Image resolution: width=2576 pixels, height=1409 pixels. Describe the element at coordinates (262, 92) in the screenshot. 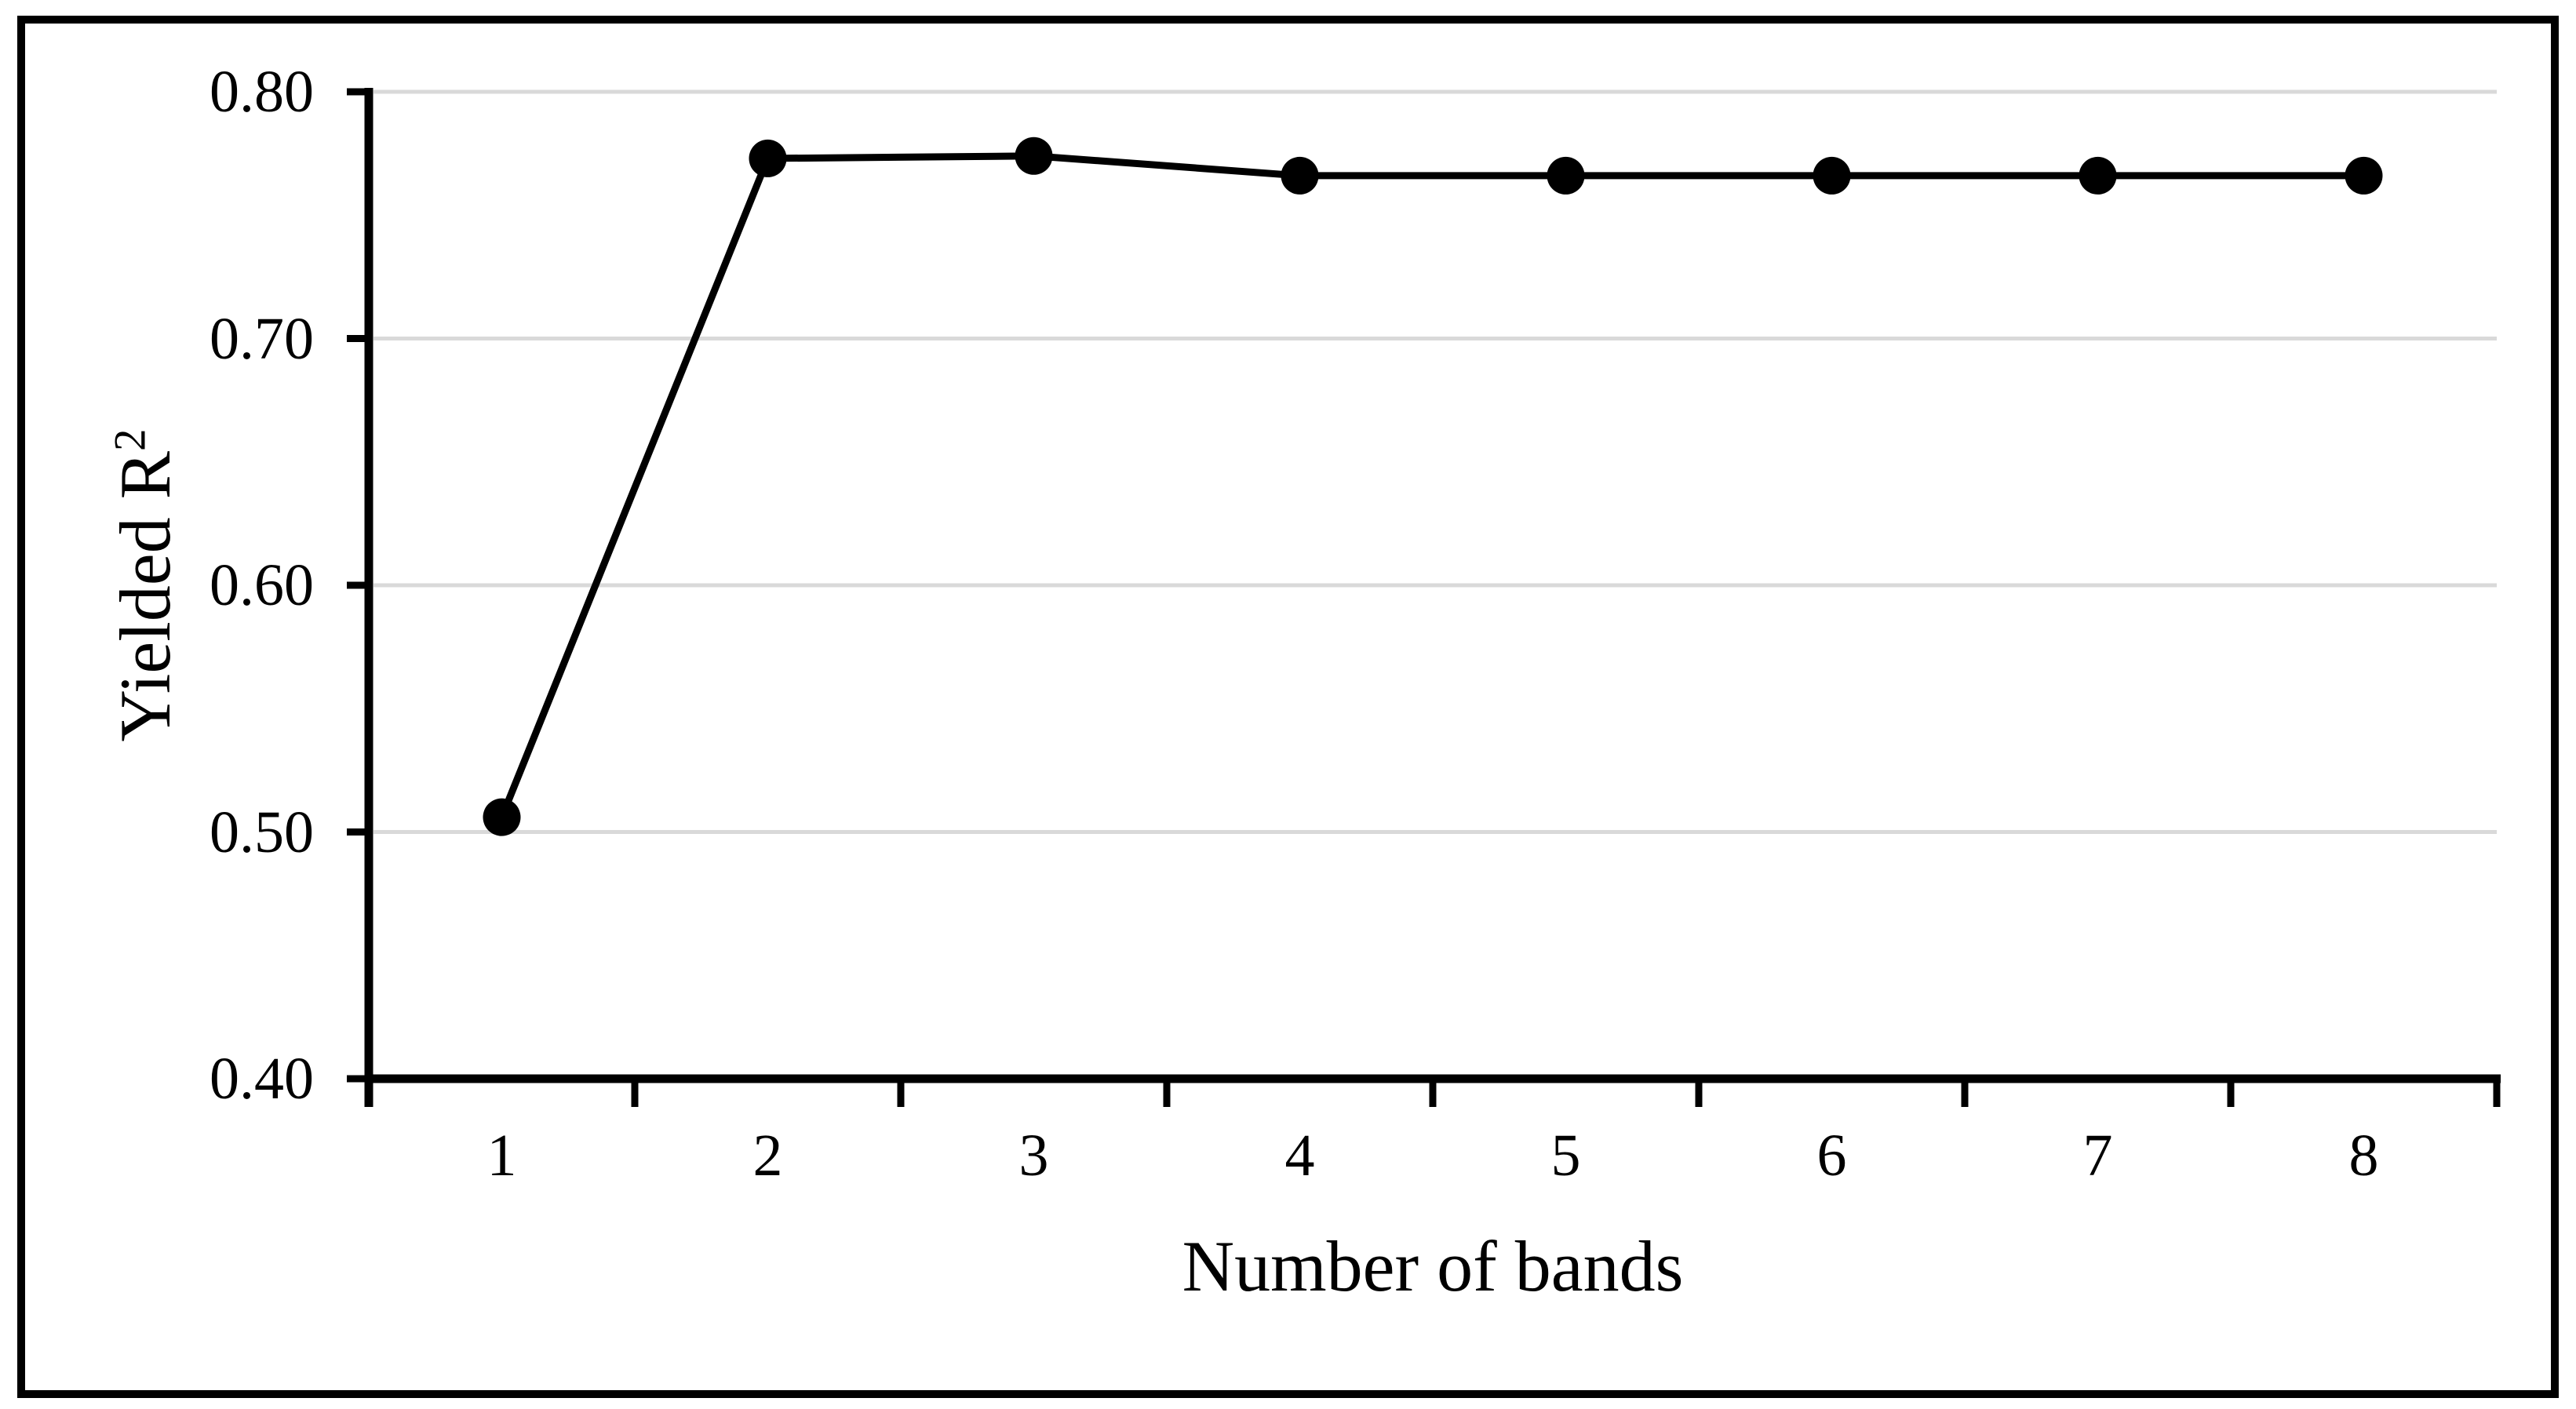

I see `y-tick-label-0.80: 0.80` at that location.